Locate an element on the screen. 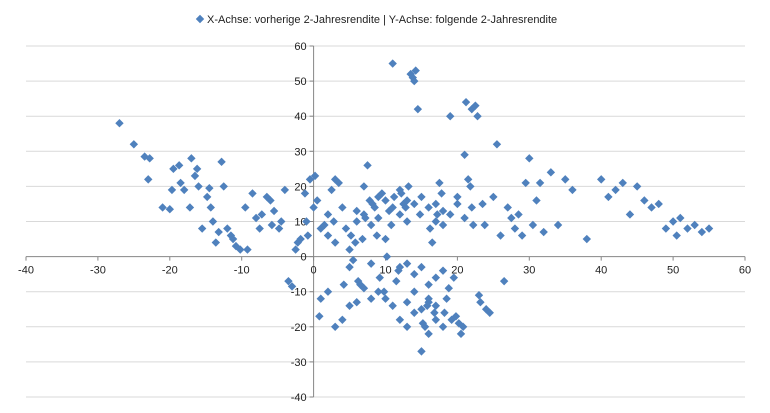 The width and height of the screenshot is (770, 413). x-tick-label-4: 0 is located at coordinates (314, 271).